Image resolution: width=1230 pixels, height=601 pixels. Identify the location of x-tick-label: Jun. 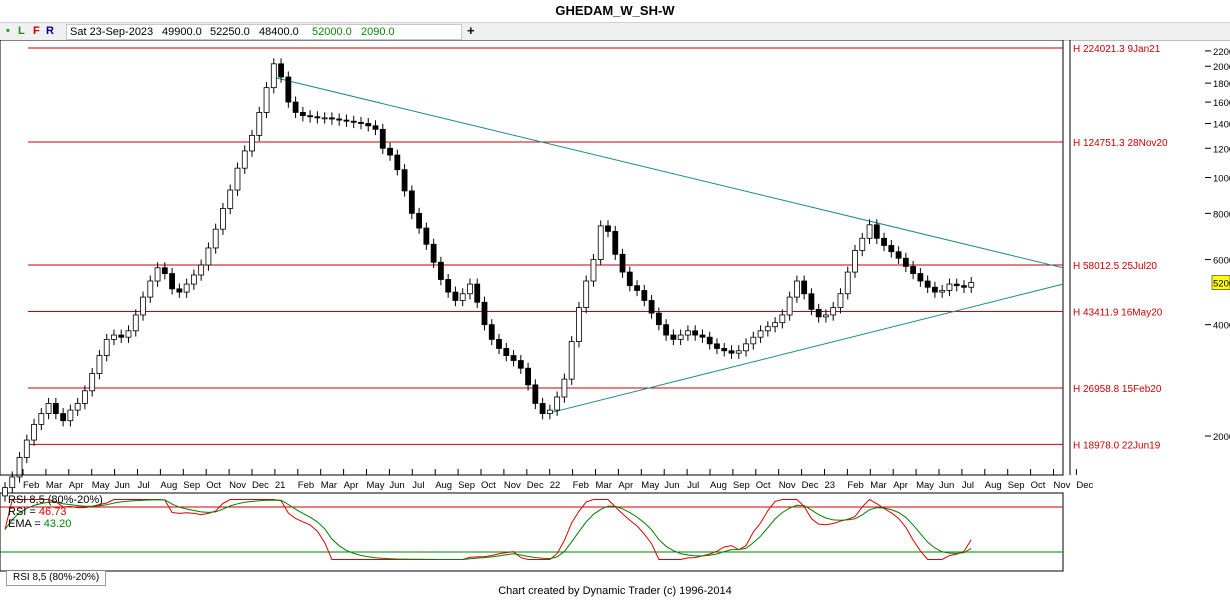
(122, 485).